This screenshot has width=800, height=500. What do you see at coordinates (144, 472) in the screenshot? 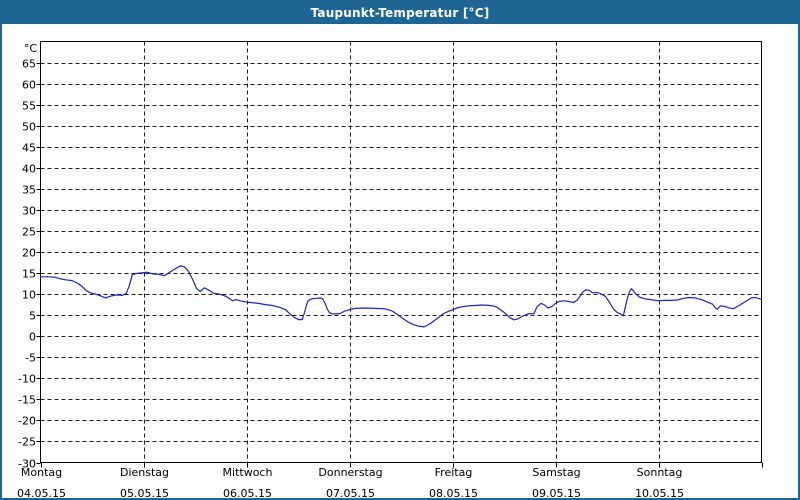
I see `x-label-dayname-1: Dienstag` at bounding box center [144, 472].